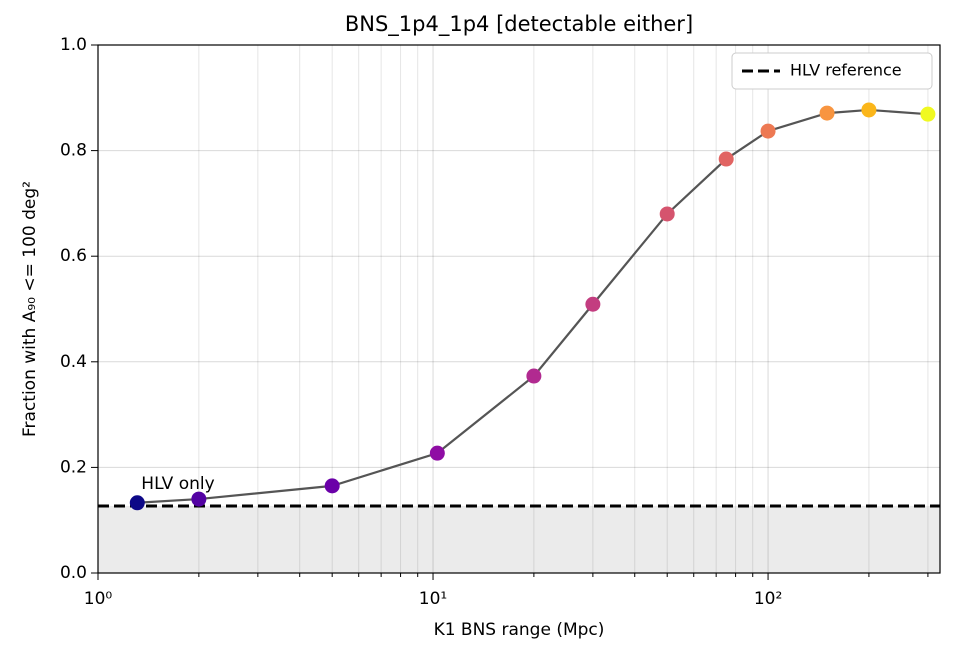  Describe the element at coordinates (73, 45) in the screenshot. I see `y-tick-label: 1.0` at that location.